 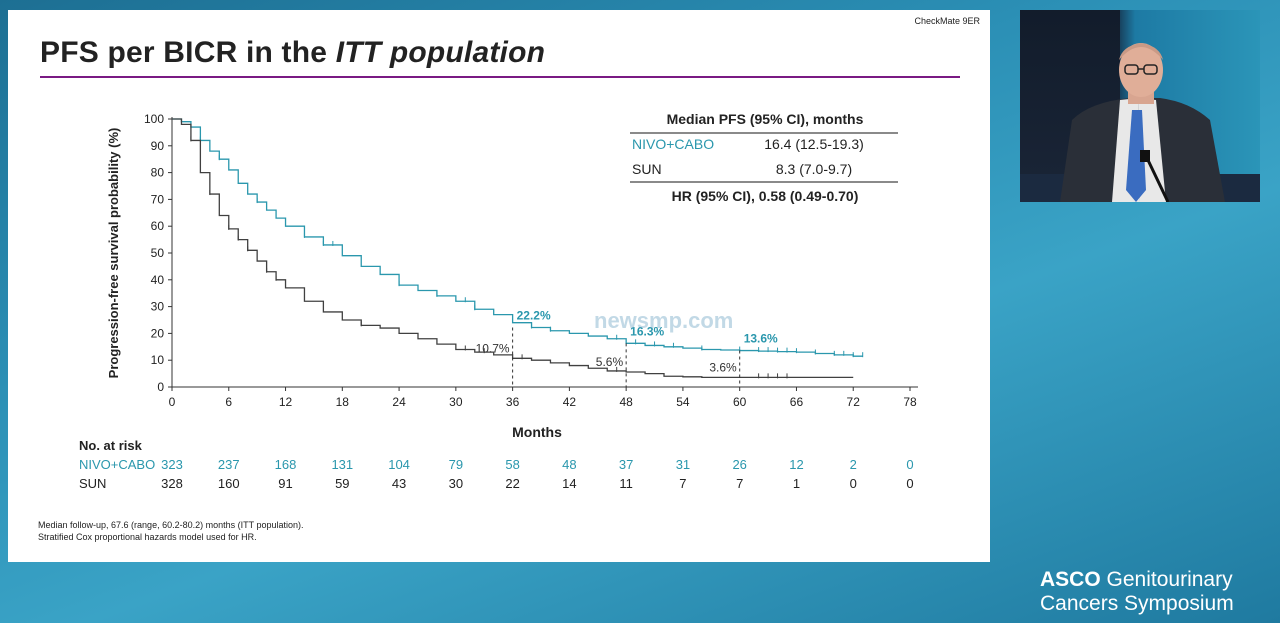 What do you see at coordinates (570, 402) in the screenshot?
I see `x-tick-label: 42` at bounding box center [570, 402].